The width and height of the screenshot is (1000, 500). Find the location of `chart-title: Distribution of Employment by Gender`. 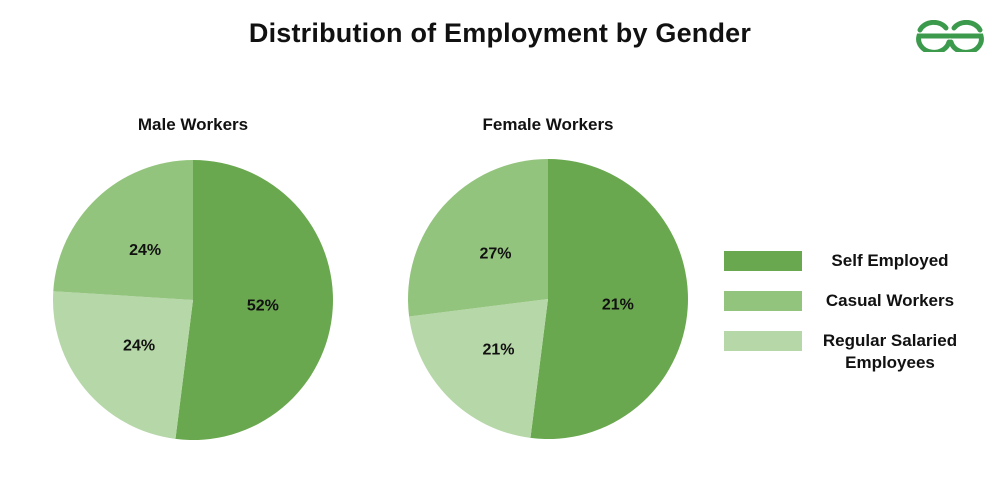

chart-title: Distribution of Employment by Gender is located at coordinates (500, 33).